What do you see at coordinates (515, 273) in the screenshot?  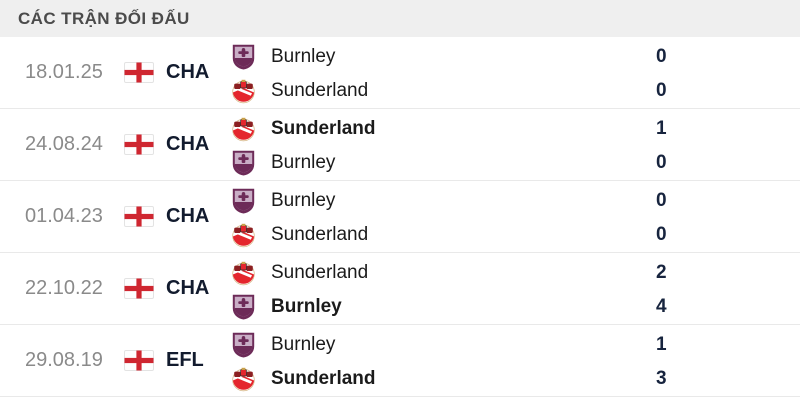 I see `team-line: Sunderland 2` at bounding box center [515, 273].